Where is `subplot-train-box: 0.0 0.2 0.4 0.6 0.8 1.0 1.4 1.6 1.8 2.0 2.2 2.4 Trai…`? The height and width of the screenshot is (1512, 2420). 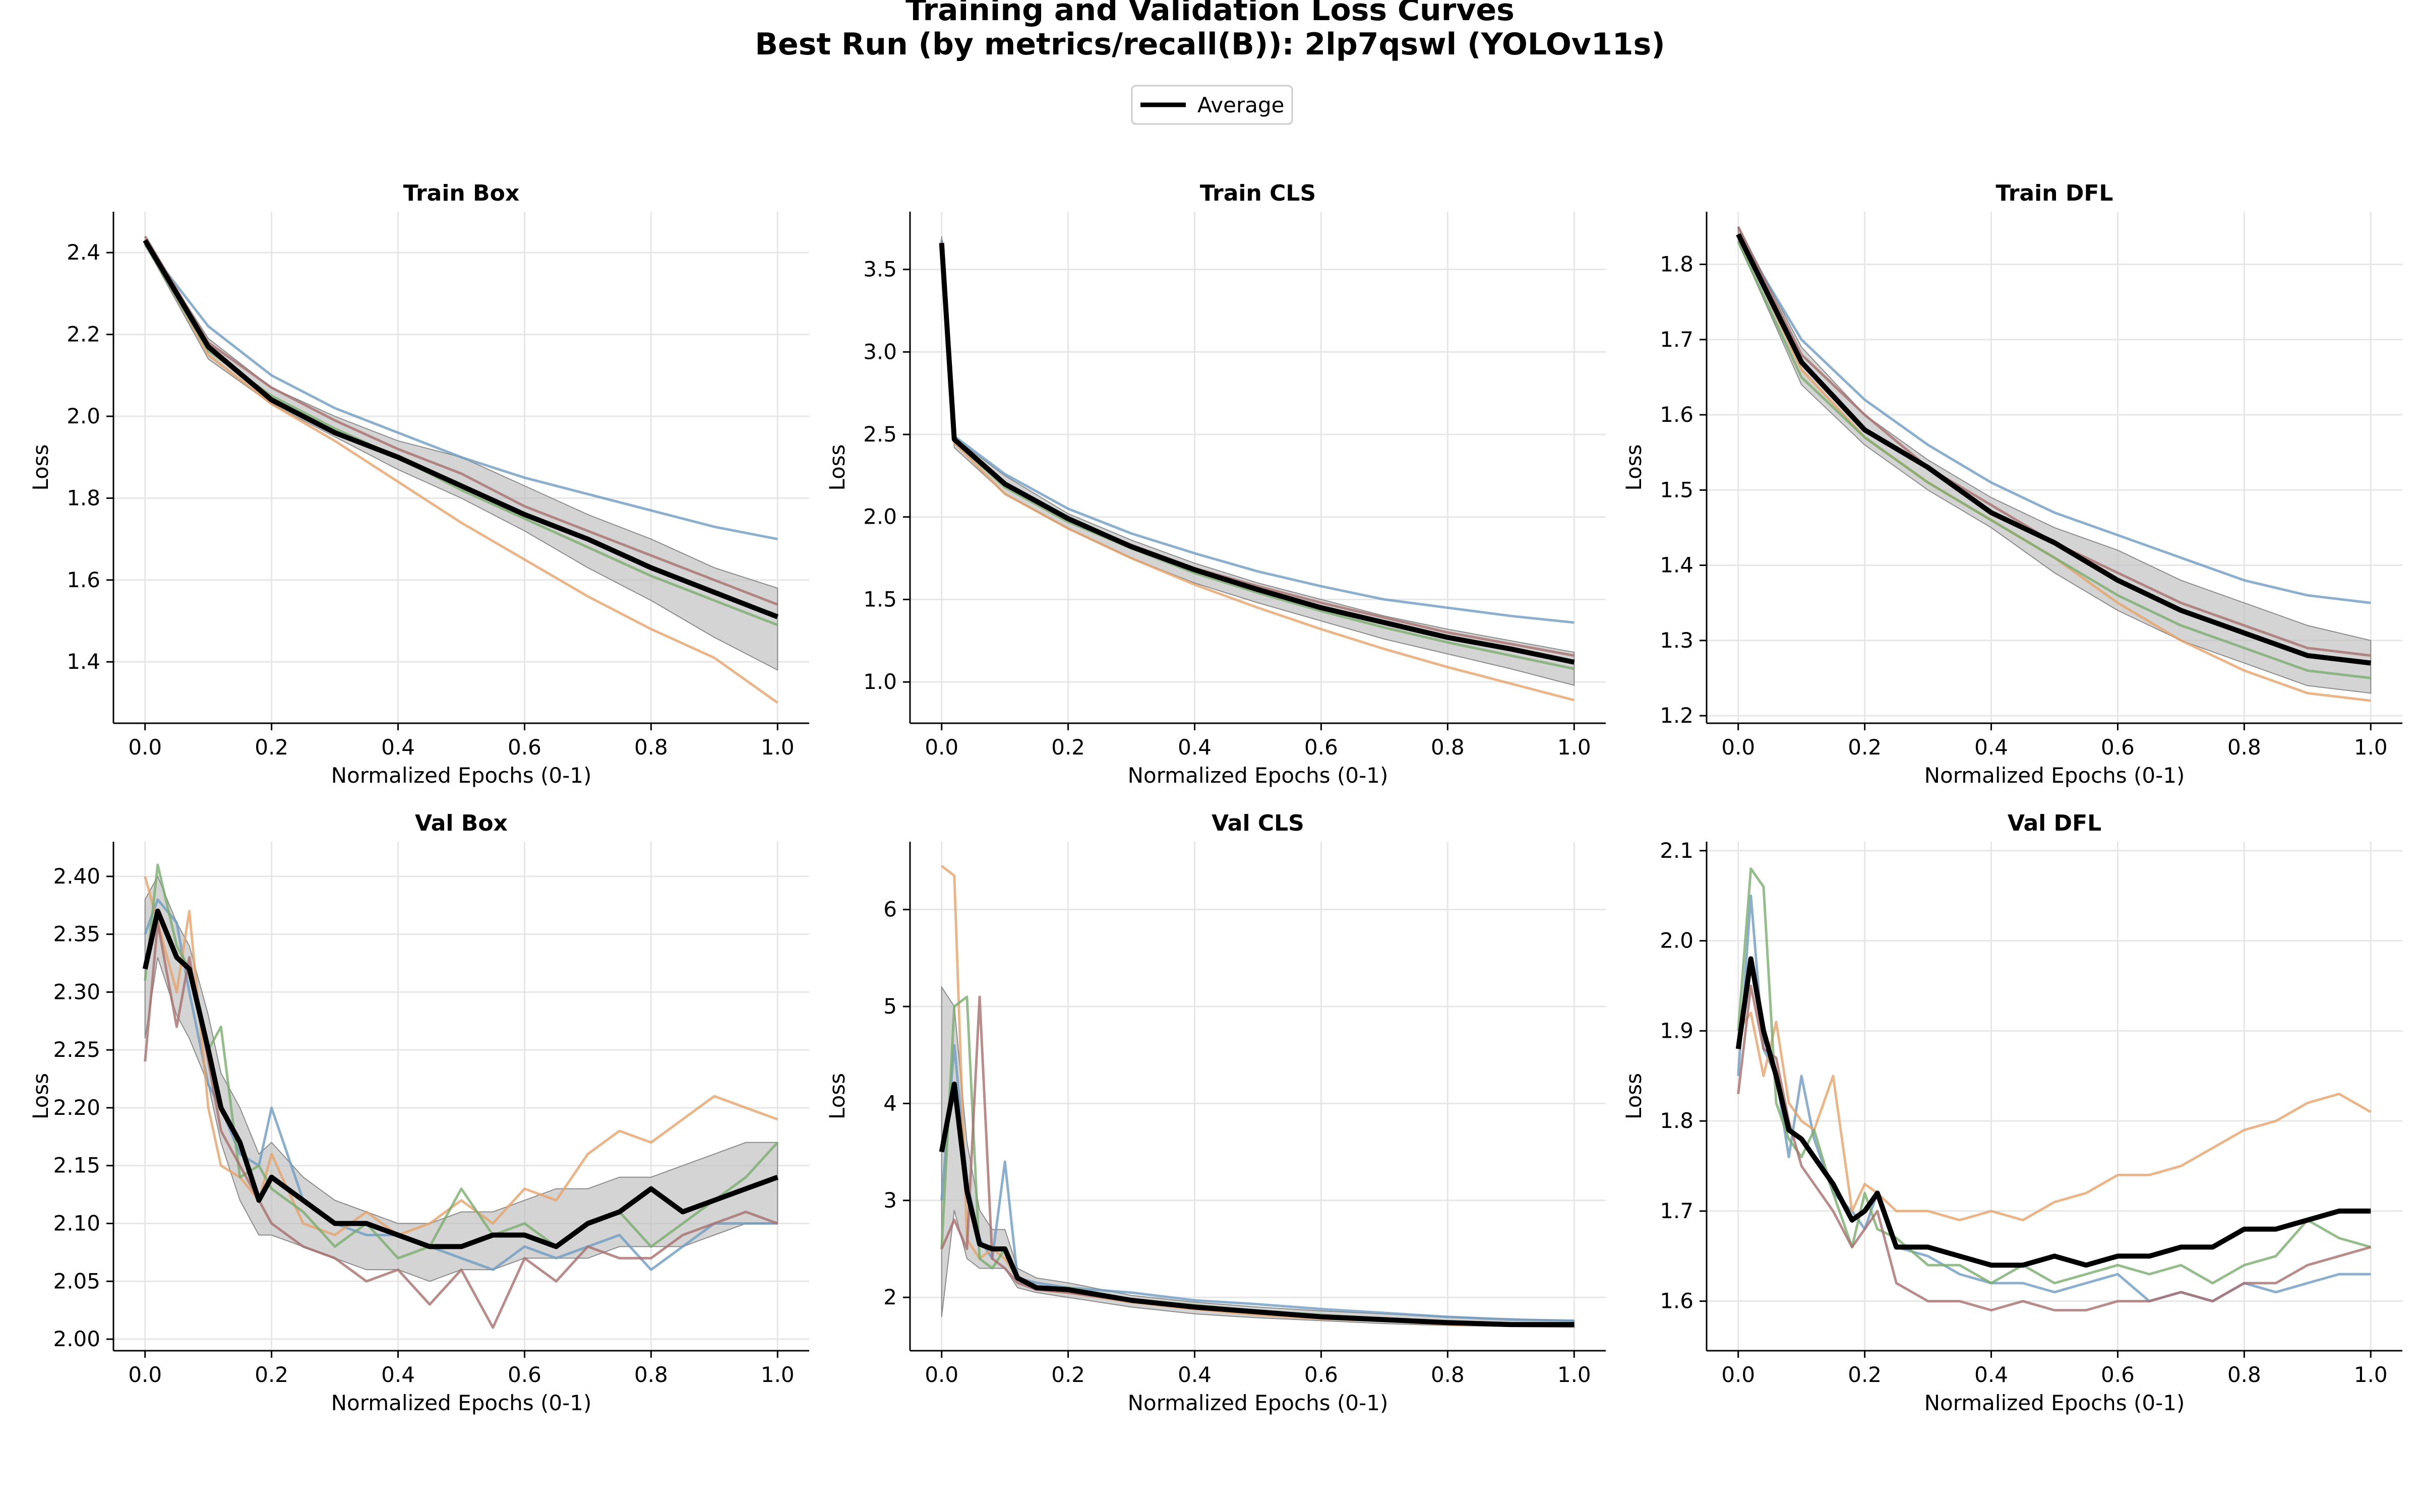 subplot-train-box: 0.0 0.2 0.4 0.6 0.8 1.0 1.4 1.6 1.8 2.0 2.2 2.4 Trai… is located at coordinates (418, 484).